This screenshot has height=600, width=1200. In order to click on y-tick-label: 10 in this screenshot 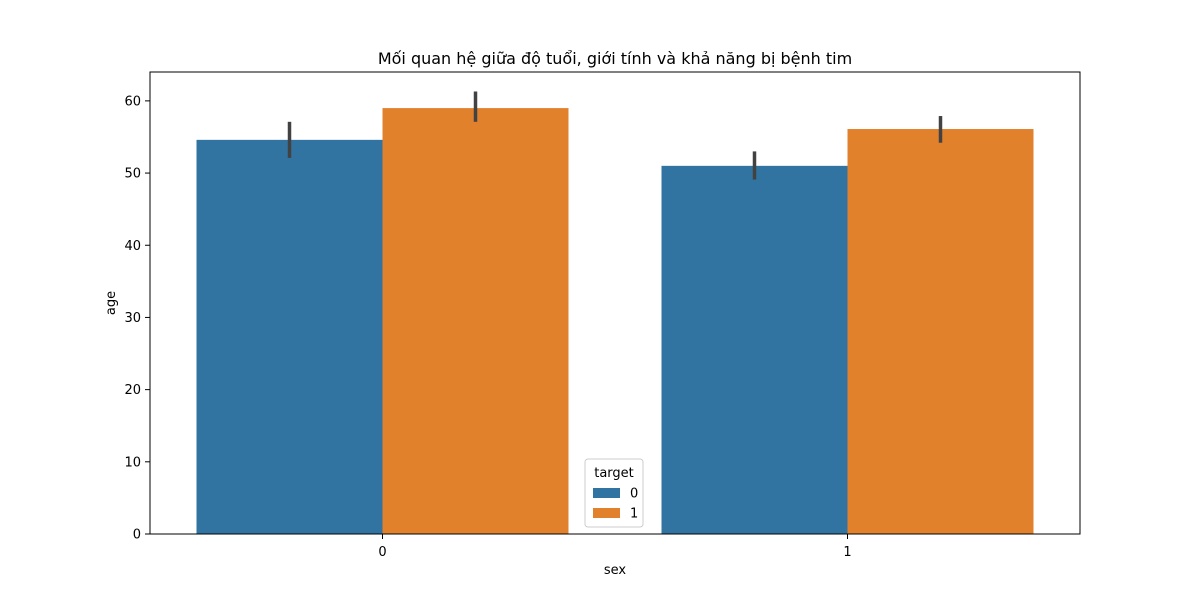, I will do `click(132, 462)`.